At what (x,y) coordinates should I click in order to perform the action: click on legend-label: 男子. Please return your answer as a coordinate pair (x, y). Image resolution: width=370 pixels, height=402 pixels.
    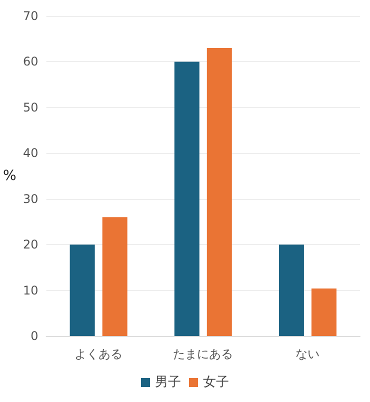
    Looking at the image, I should click on (168, 382).